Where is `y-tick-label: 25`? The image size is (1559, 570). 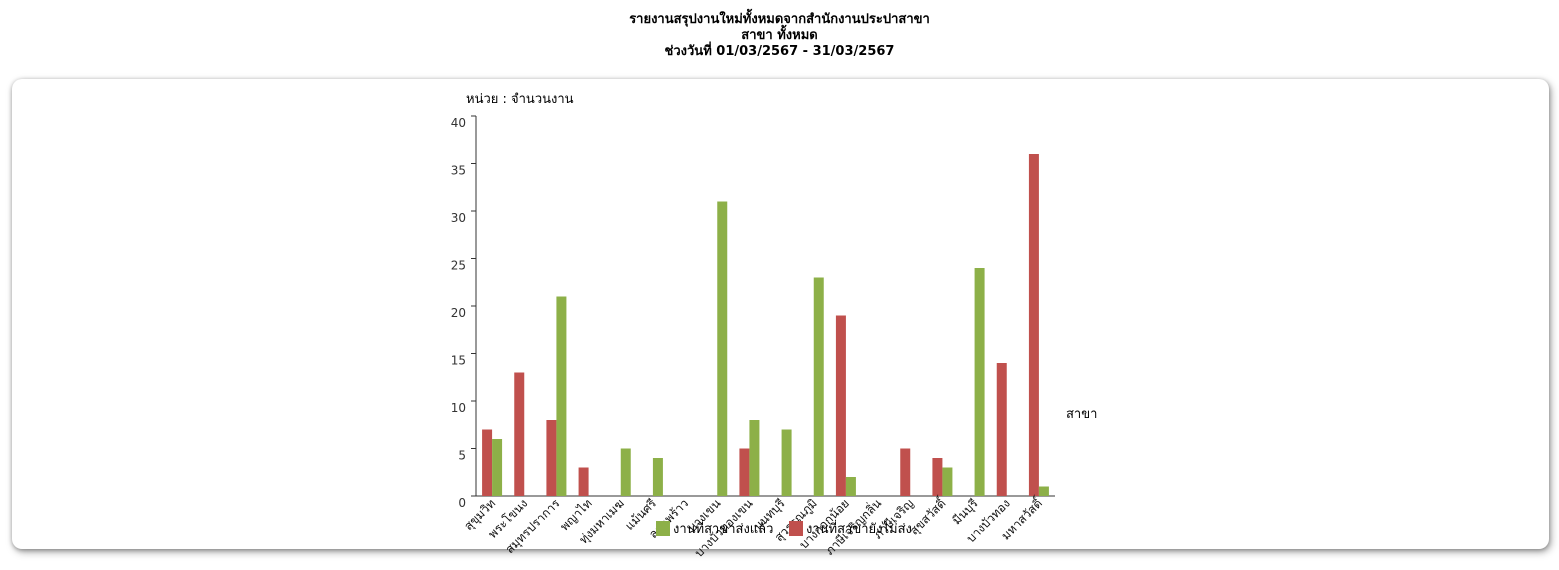
y-tick-label: 25 is located at coordinates (458, 266).